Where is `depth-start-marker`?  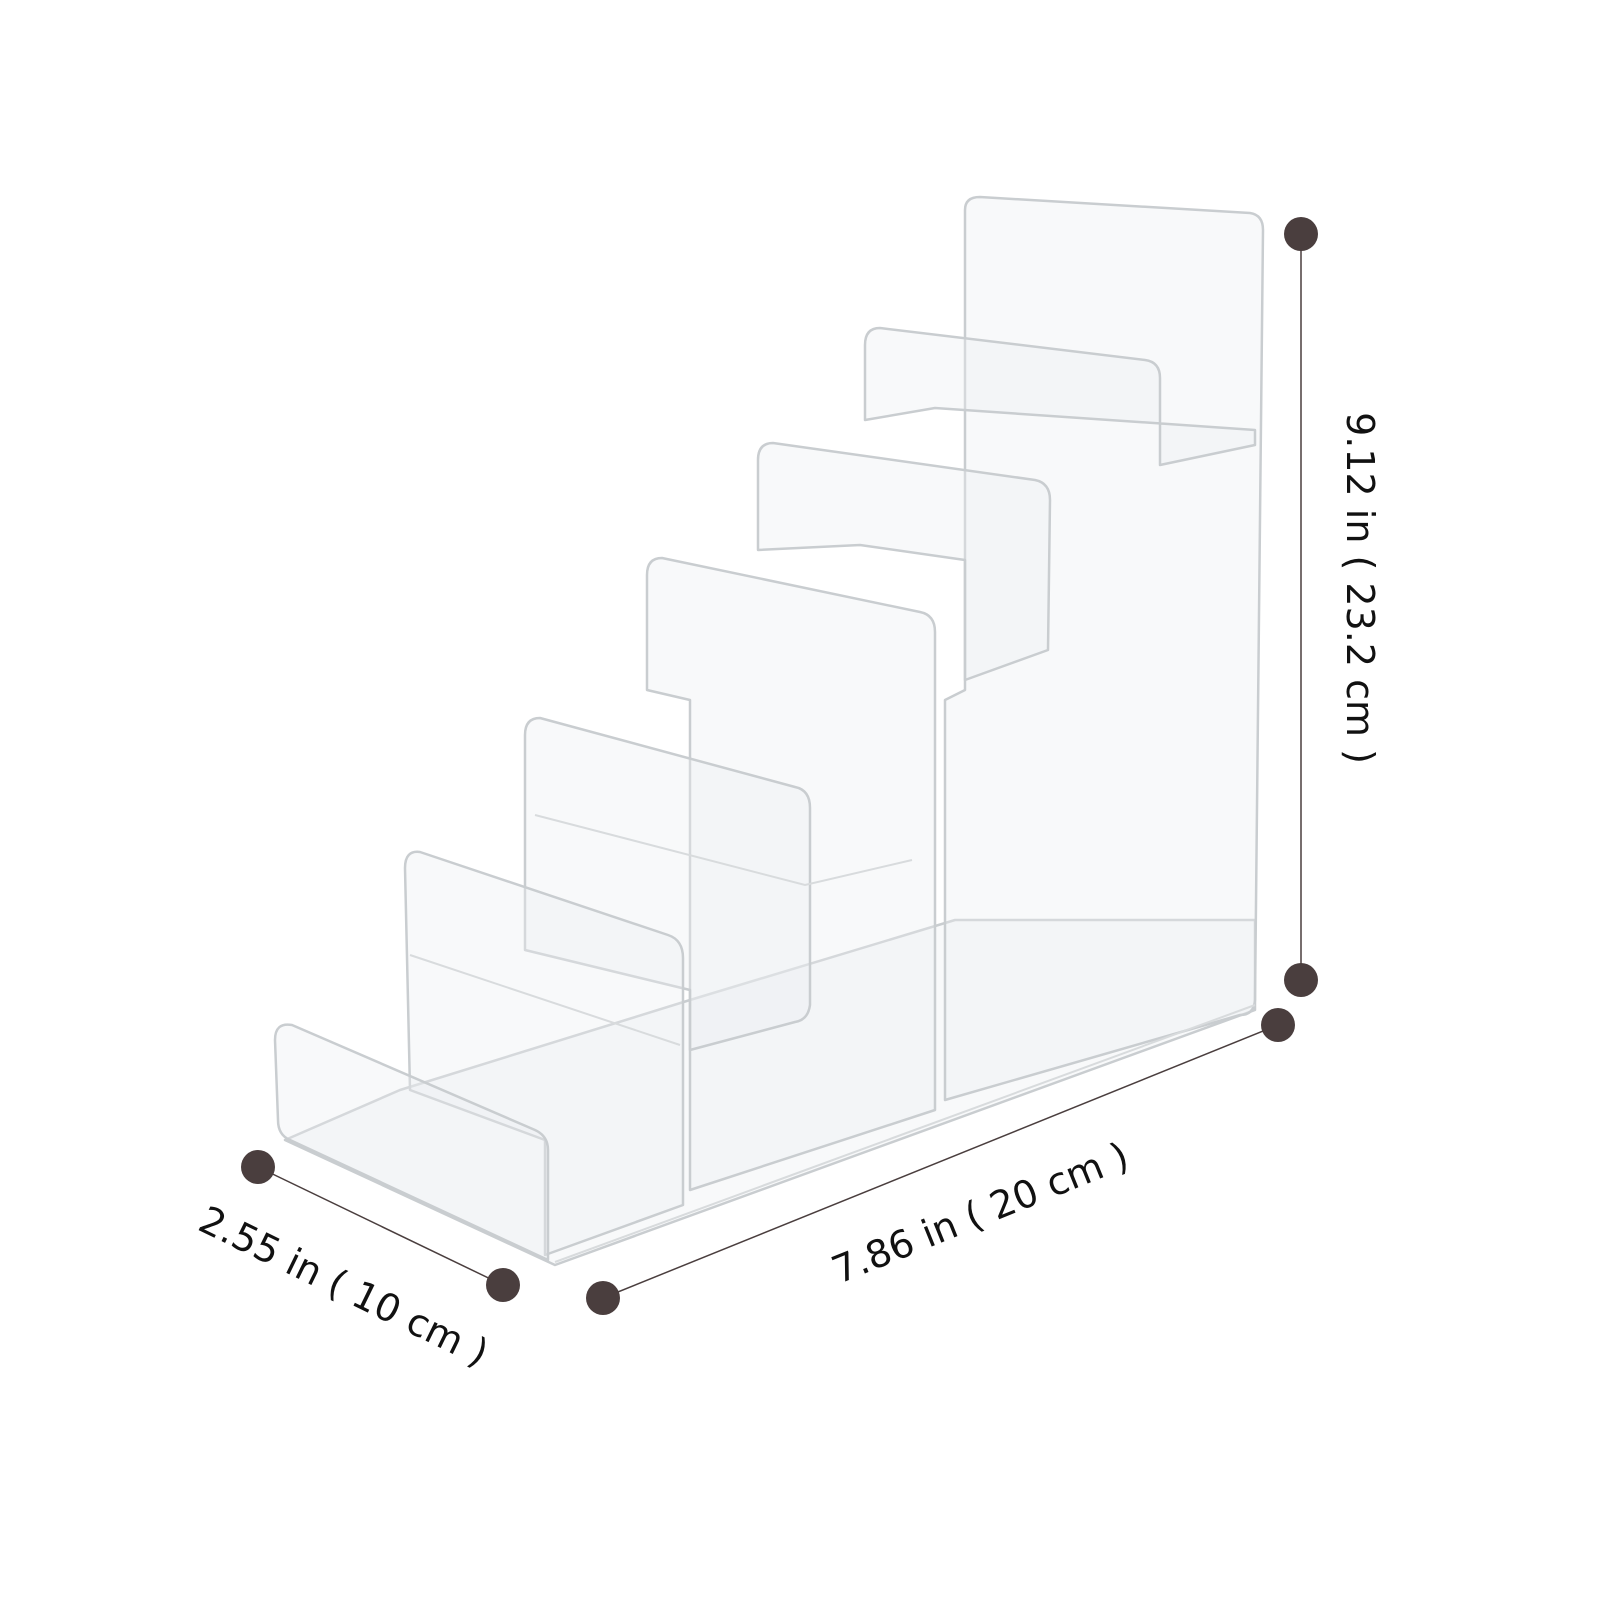
depth-start-marker is located at coordinates (258, 1167).